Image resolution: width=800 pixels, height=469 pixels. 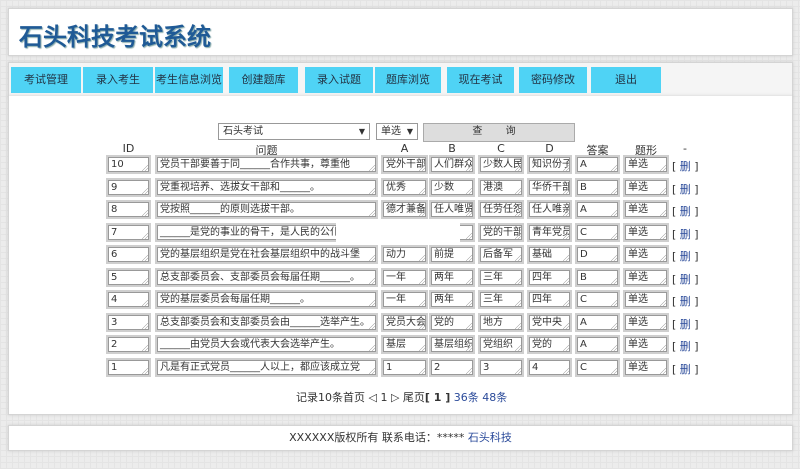 I want to click on field-a: 党外干部, so click(x=404, y=164).